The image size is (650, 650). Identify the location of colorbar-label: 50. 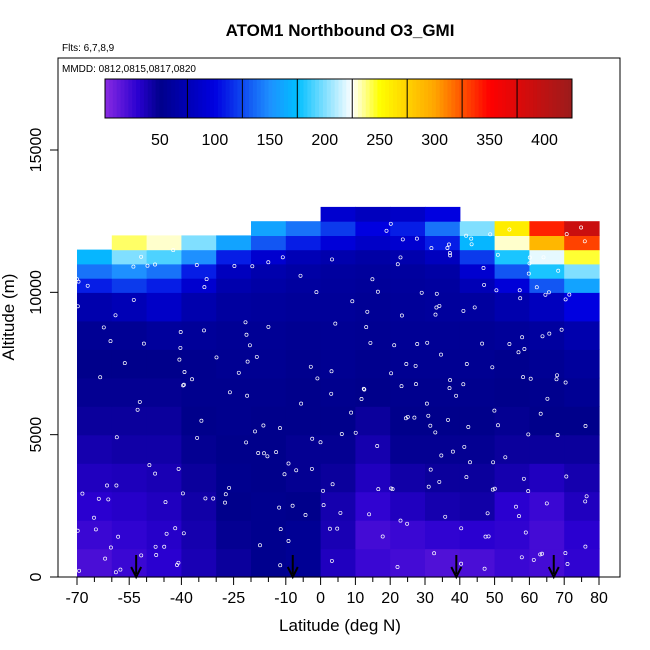
(160, 140).